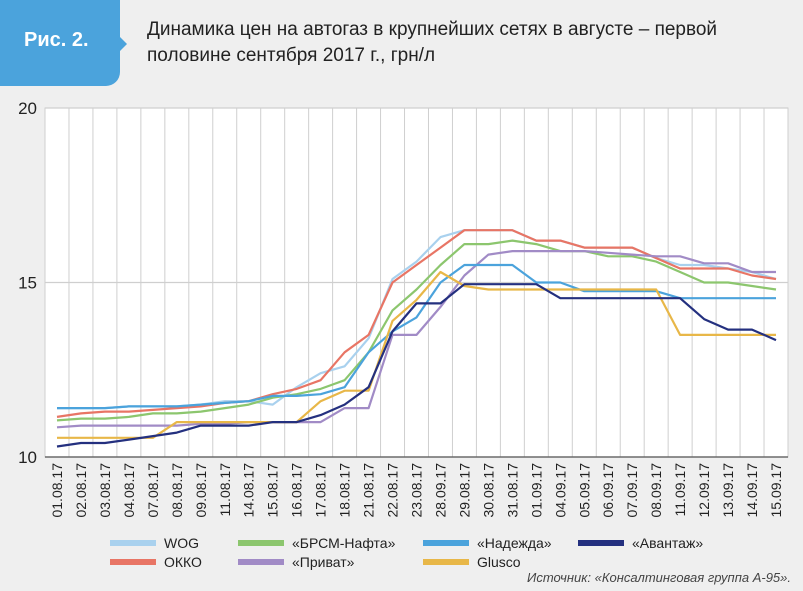 This screenshot has width=803, height=591. What do you see at coordinates (57, 490) in the screenshot?
I see `x-tick-label: 01.08.17` at bounding box center [57, 490].